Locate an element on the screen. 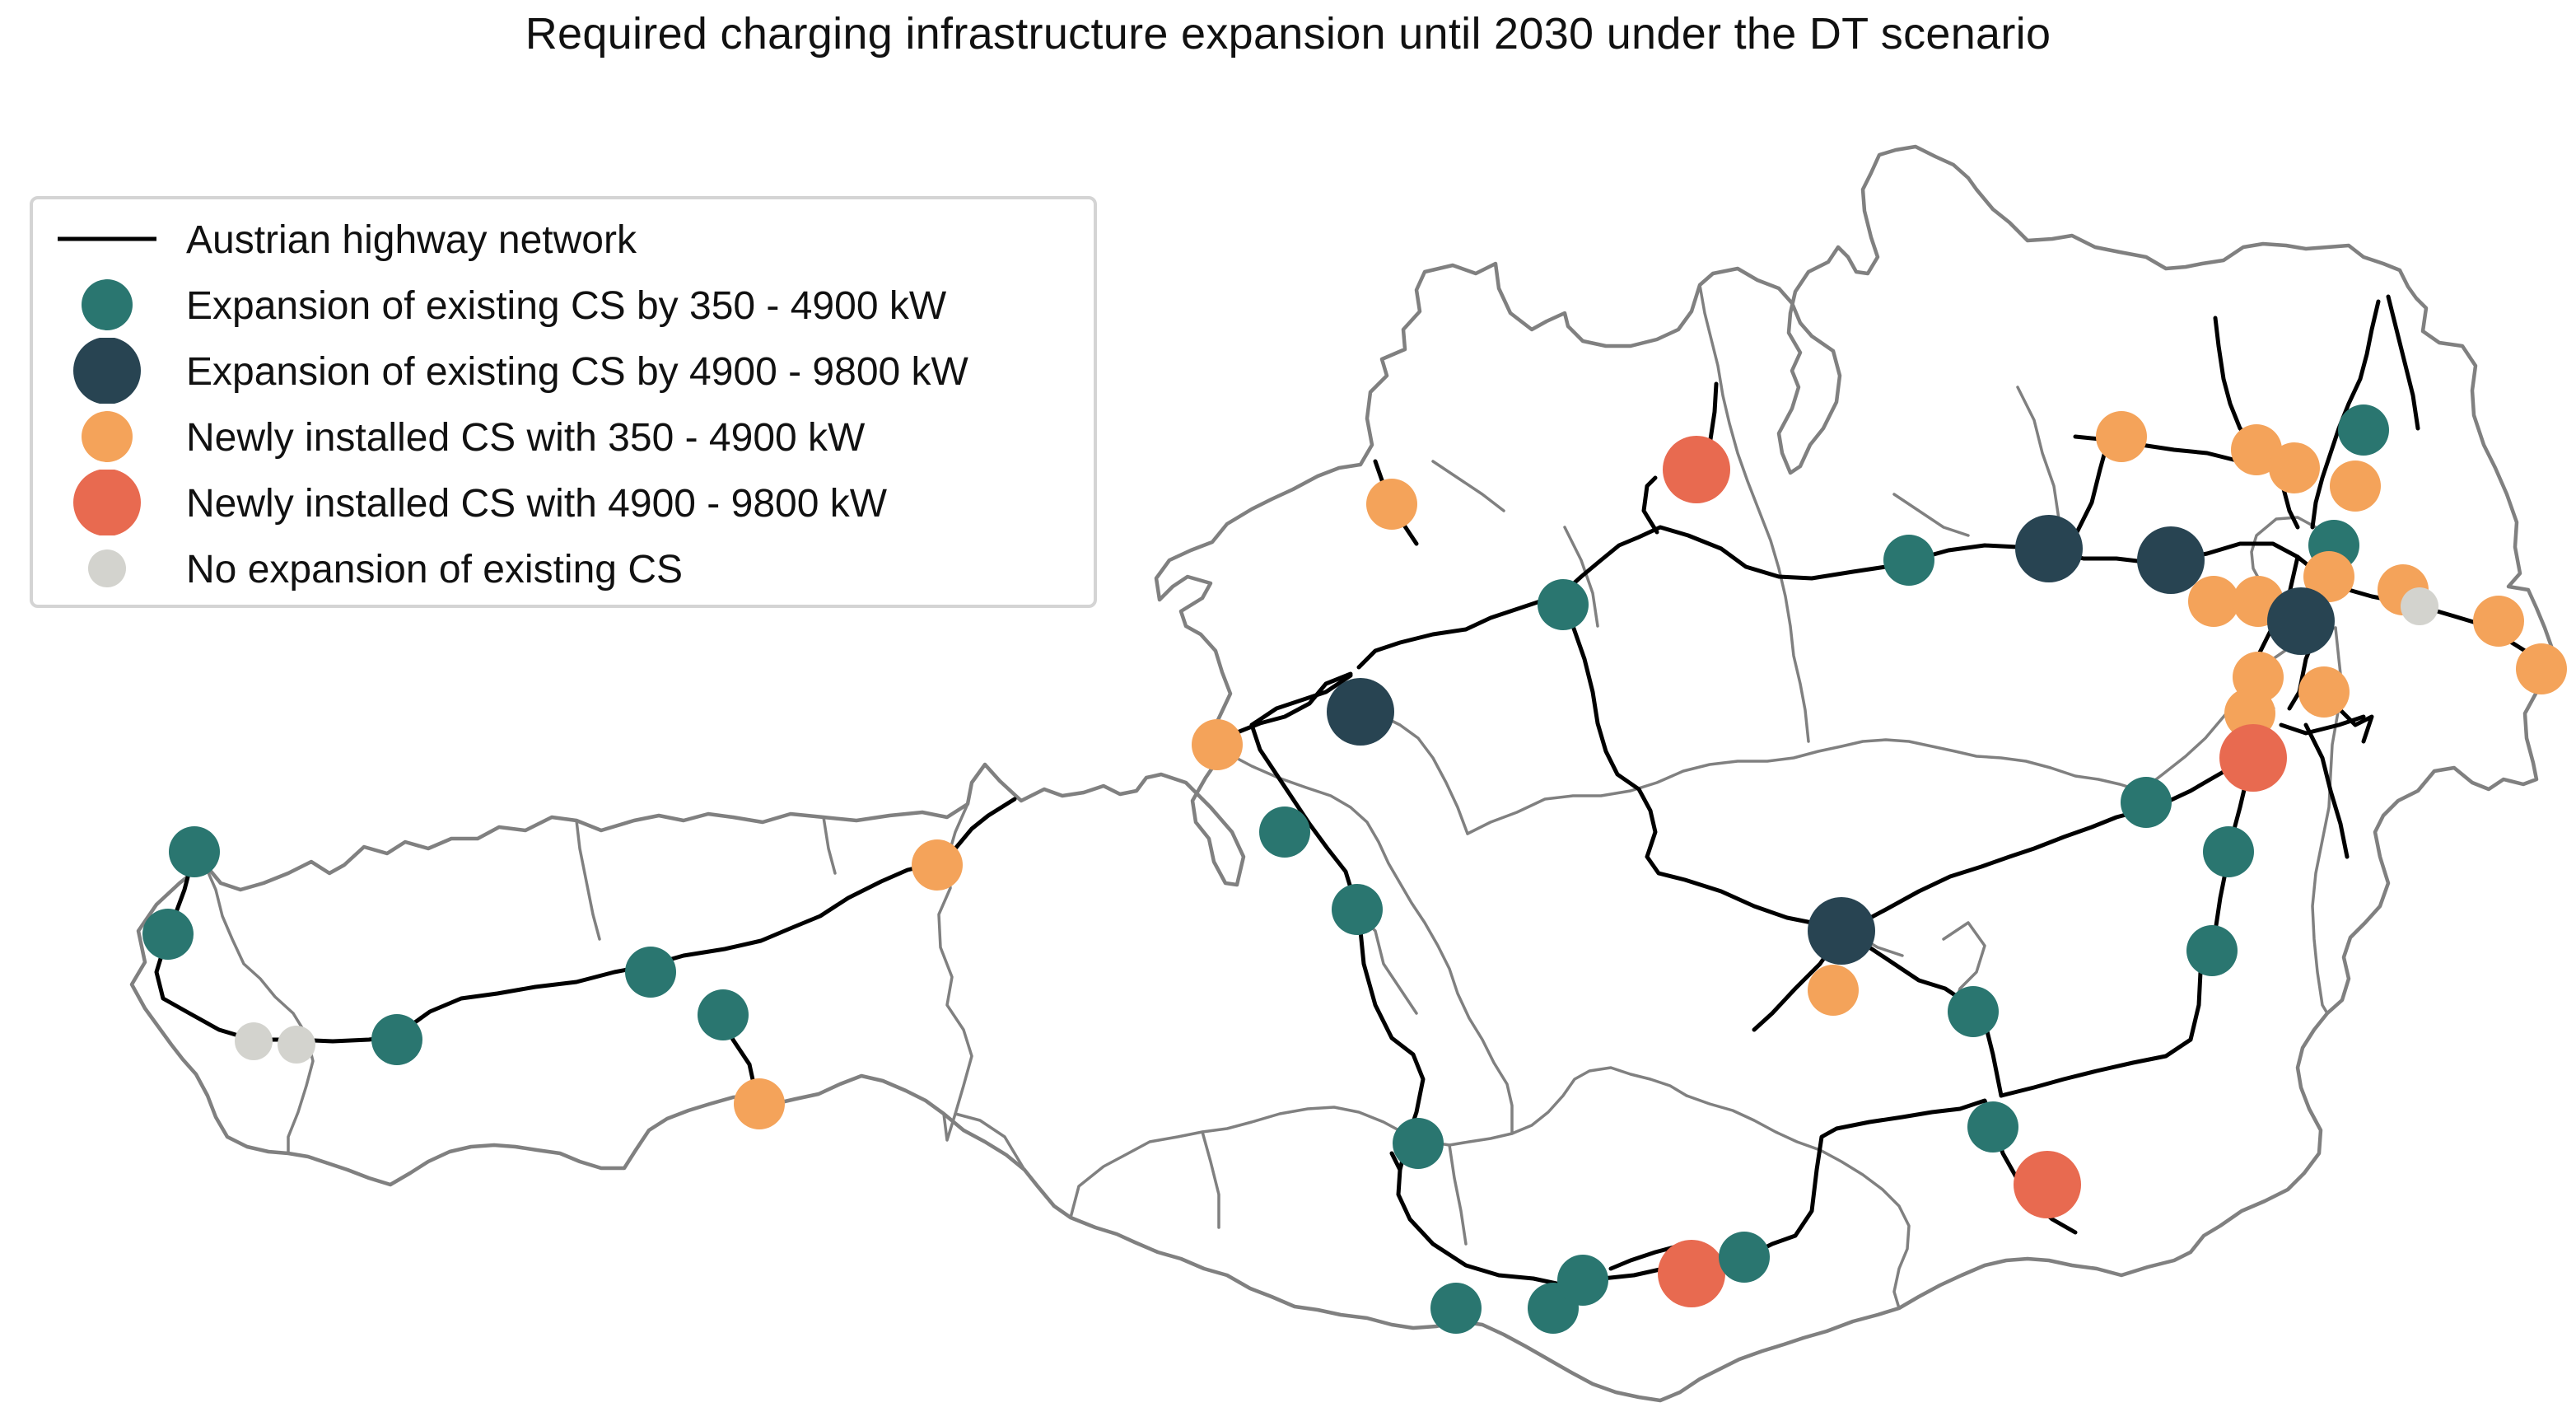  legend-label-highway: Austrian highway network is located at coordinates (411, 240).